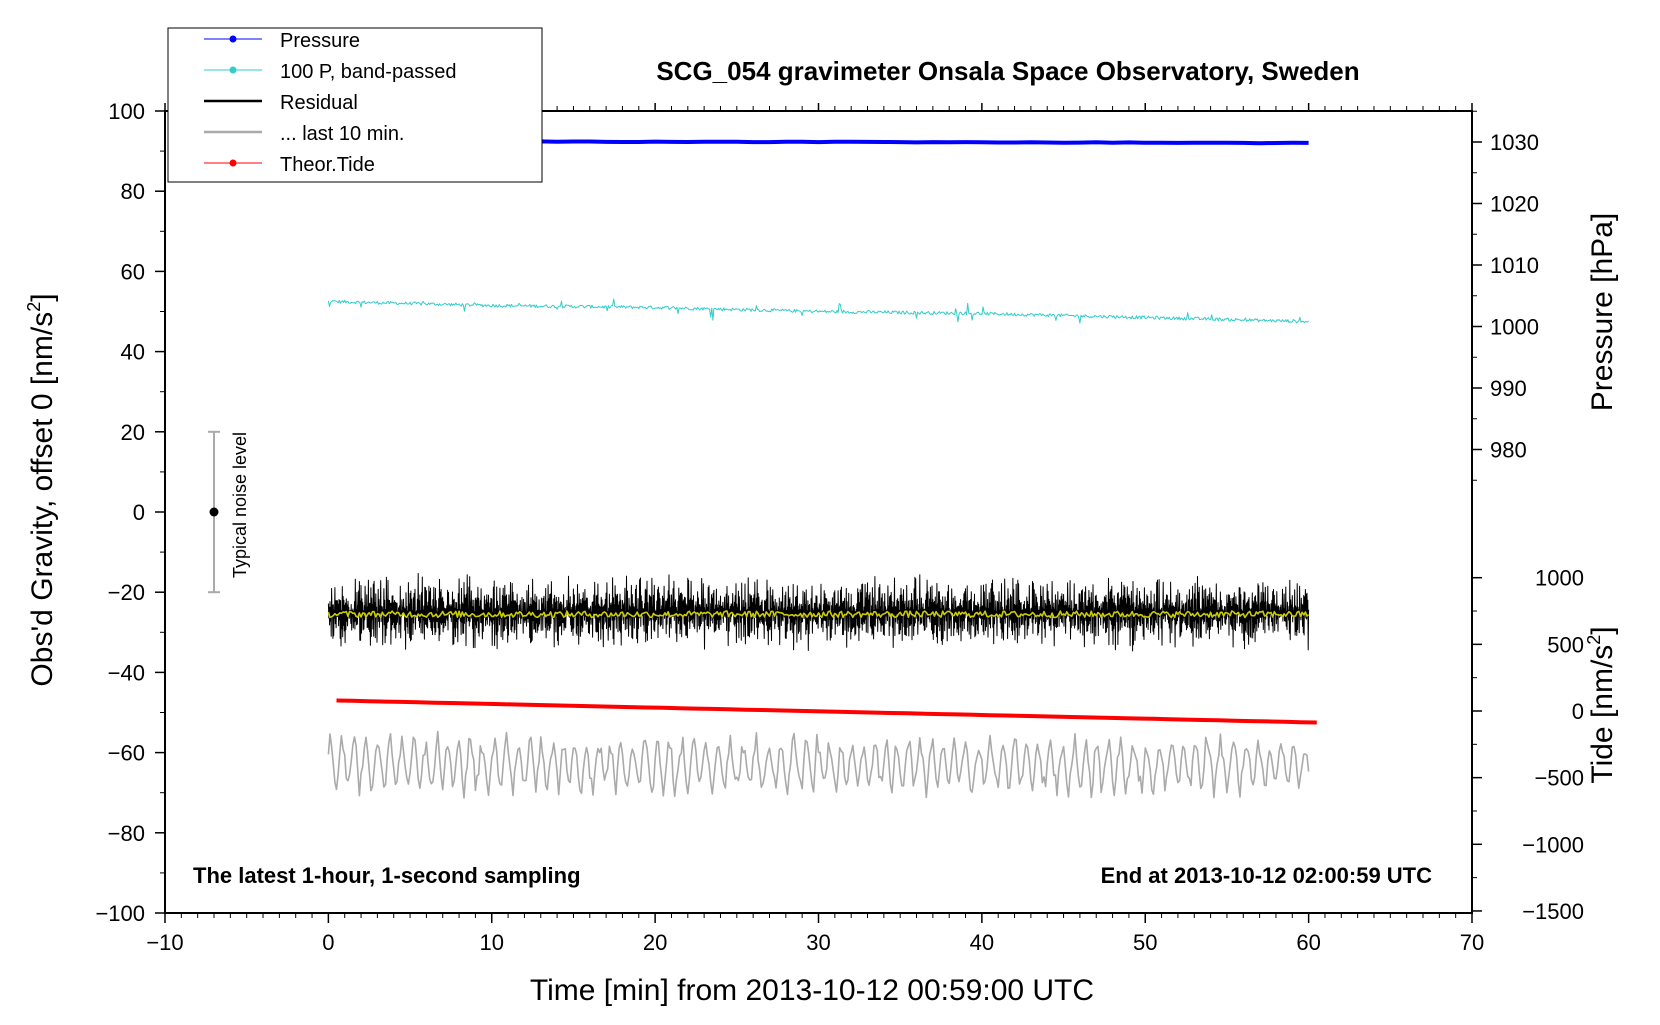  What do you see at coordinates (1602, 630) in the screenshot?
I see `tide-axis-title-end: ]` at bounding box center [1602, 630].